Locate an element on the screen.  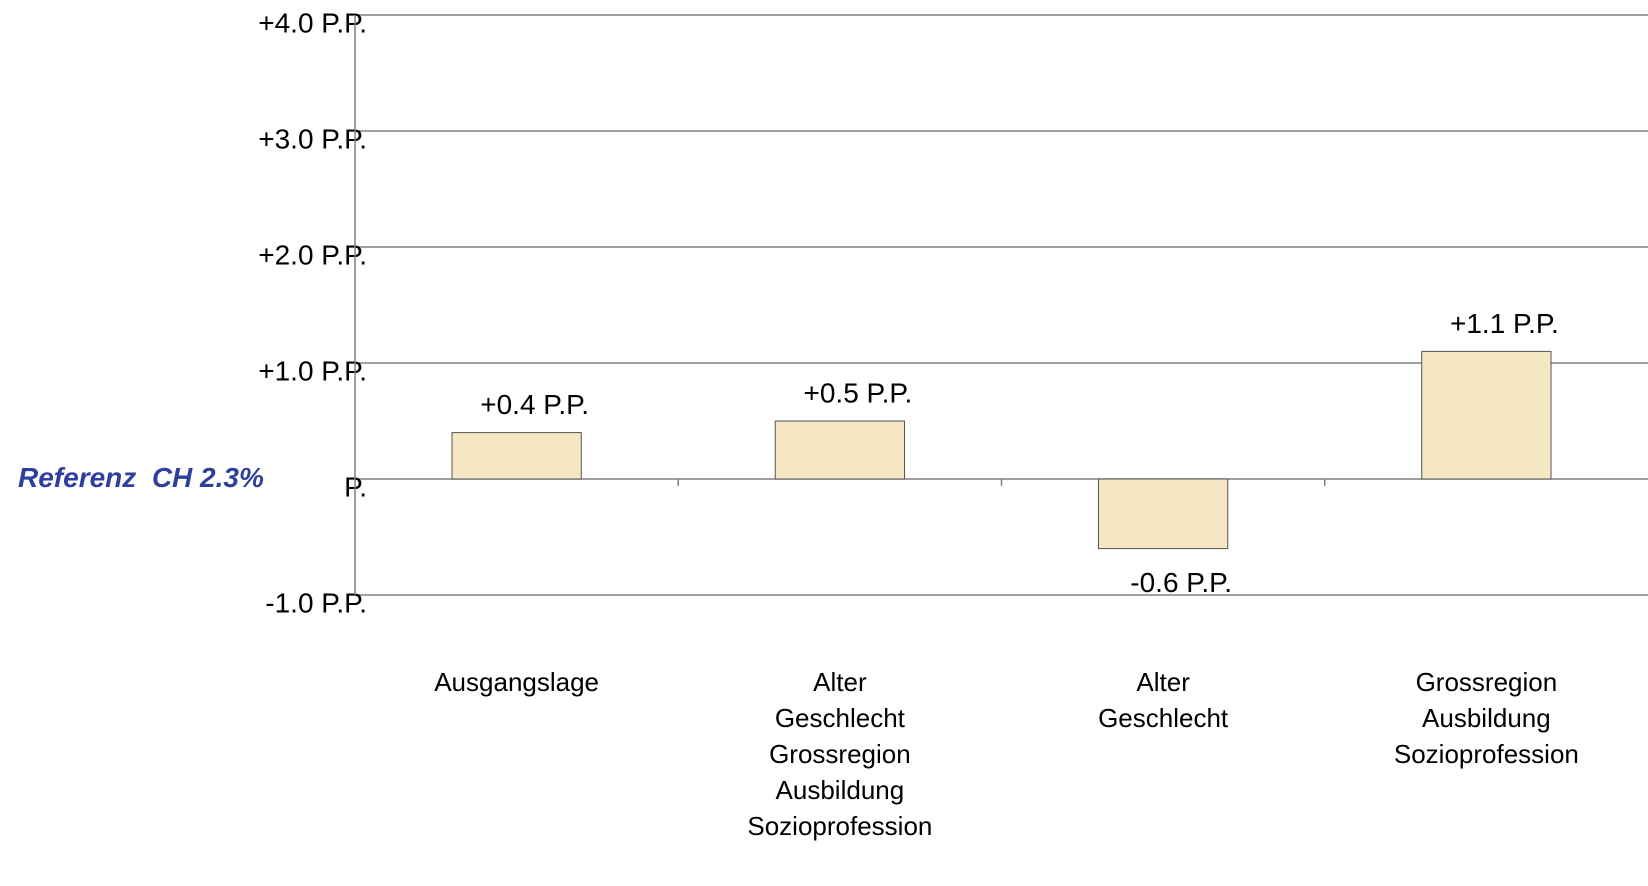
x-tick-label: Ausgangslage is located at coordinates (517, 682).